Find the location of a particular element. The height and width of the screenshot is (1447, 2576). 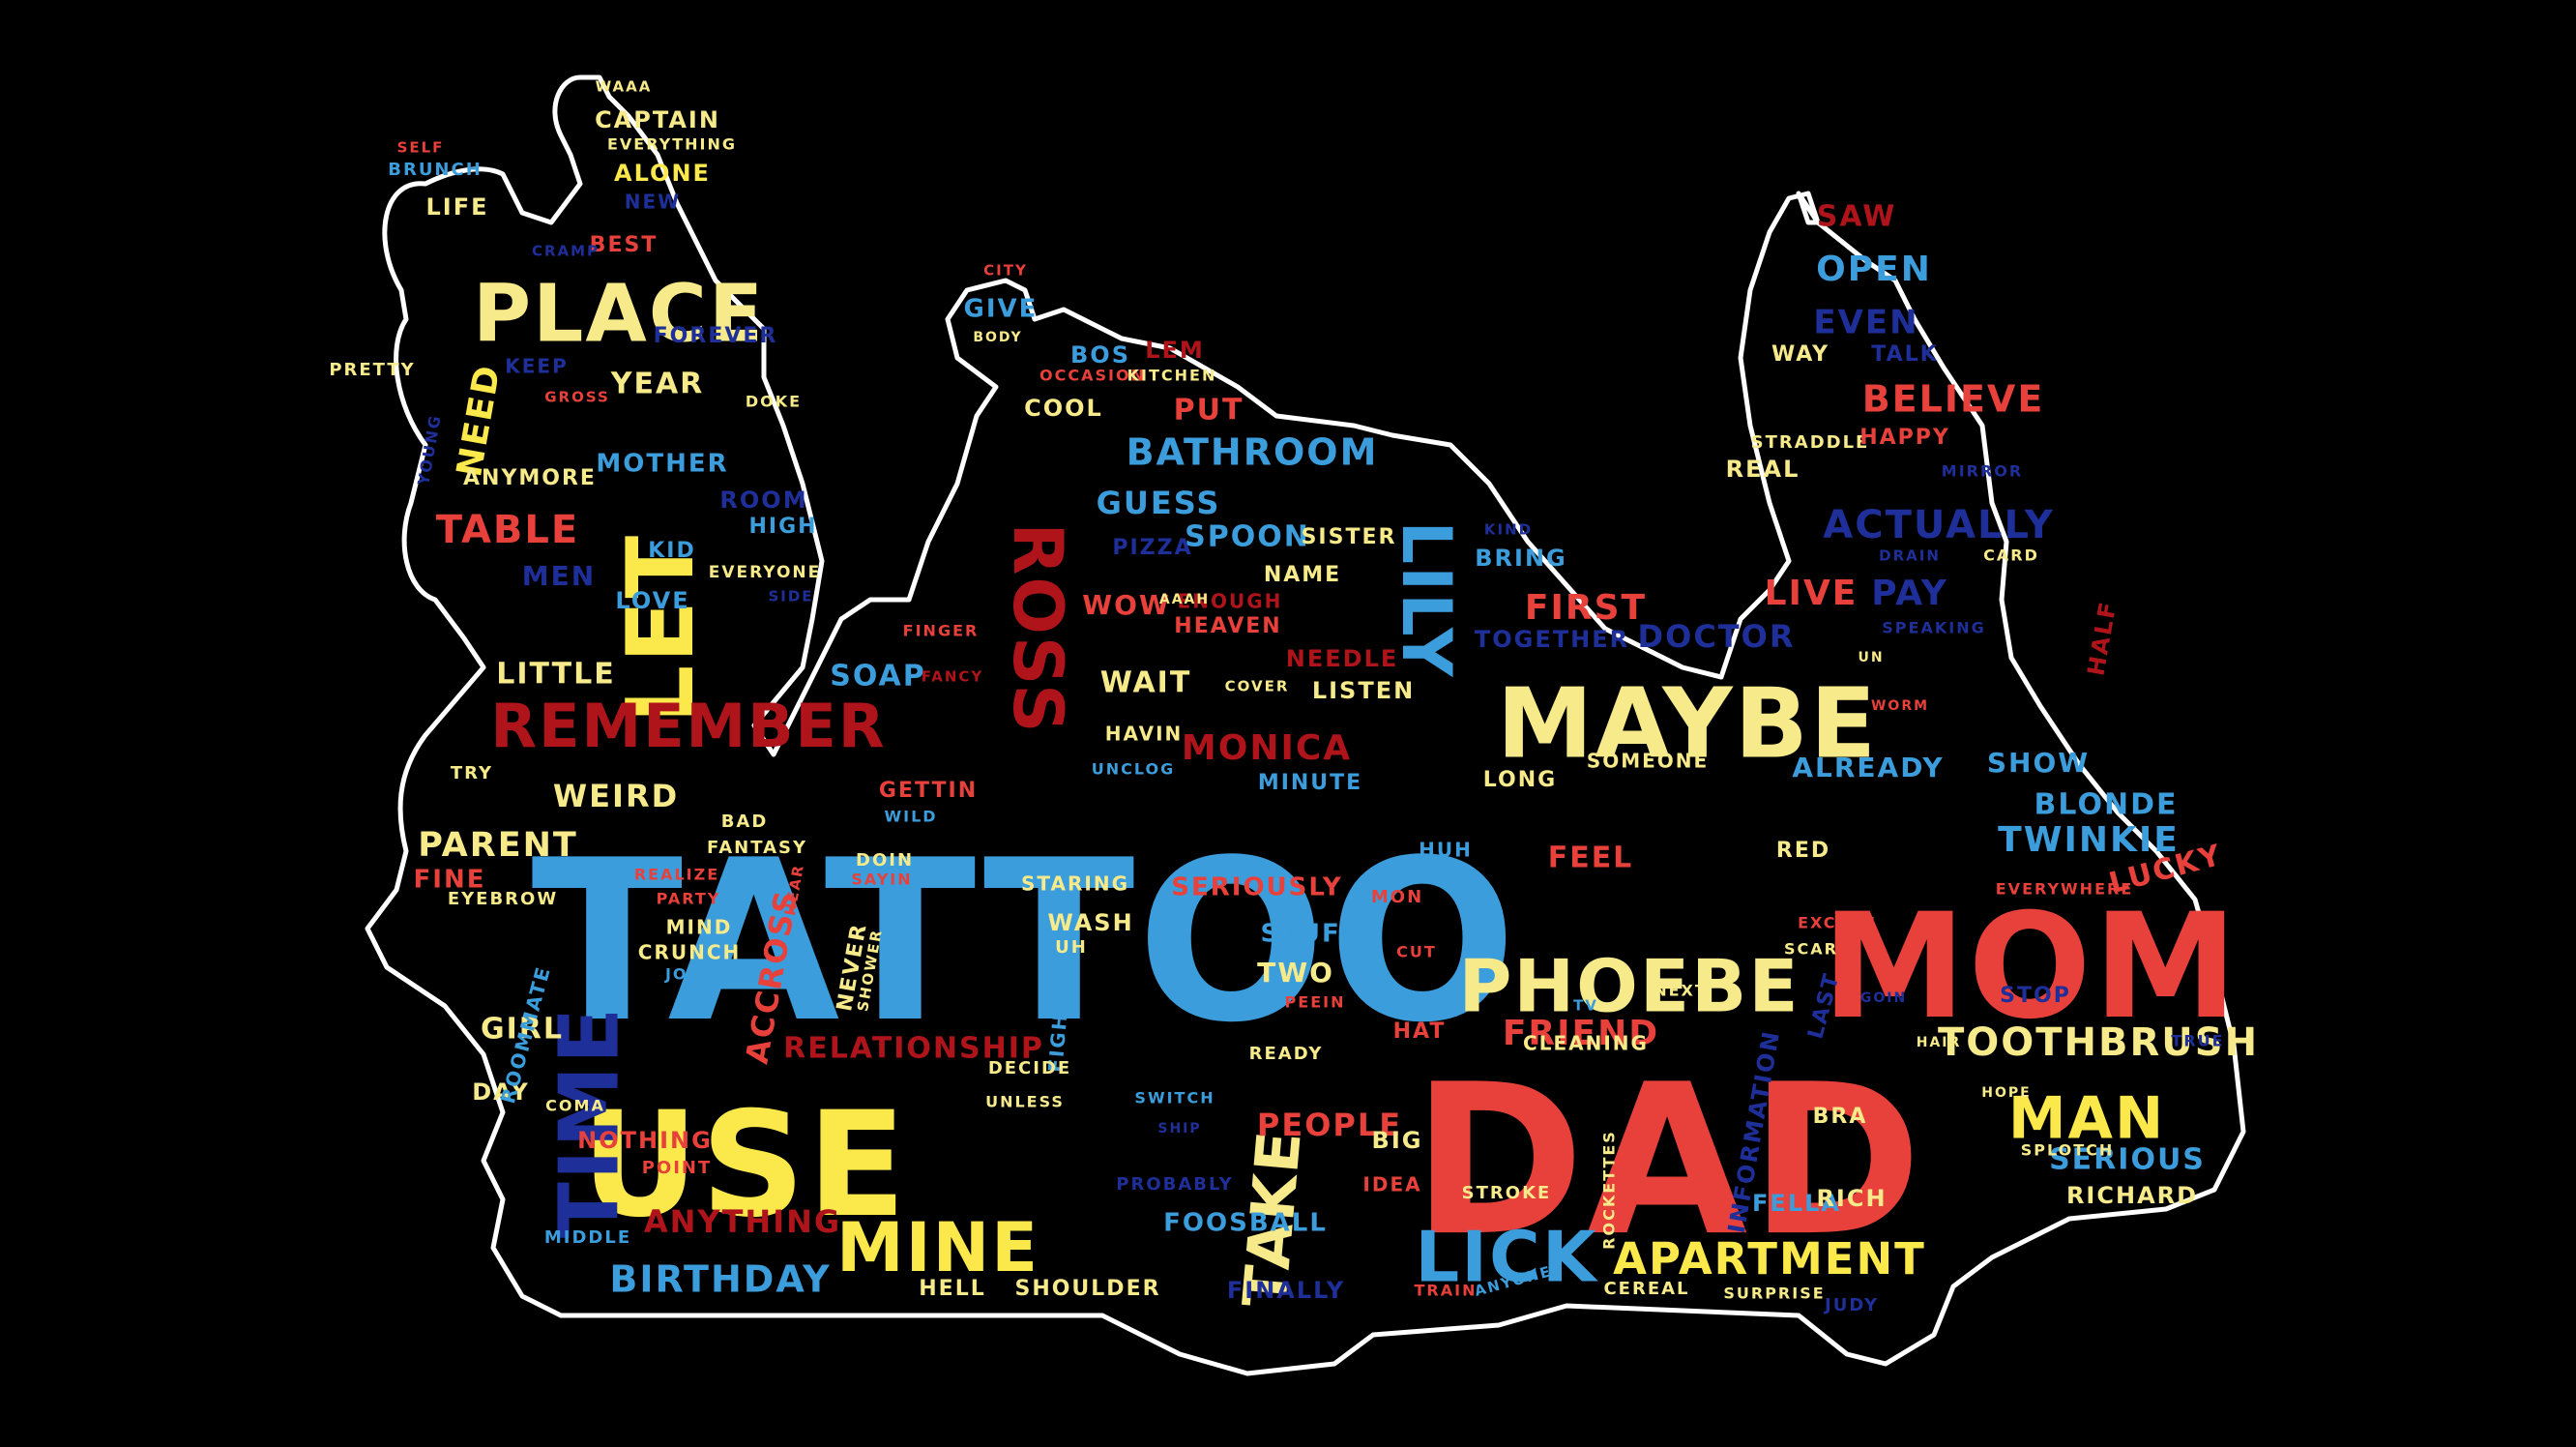

word-rockettes: ROCKETTES is located at coordinates (1609, 1190).